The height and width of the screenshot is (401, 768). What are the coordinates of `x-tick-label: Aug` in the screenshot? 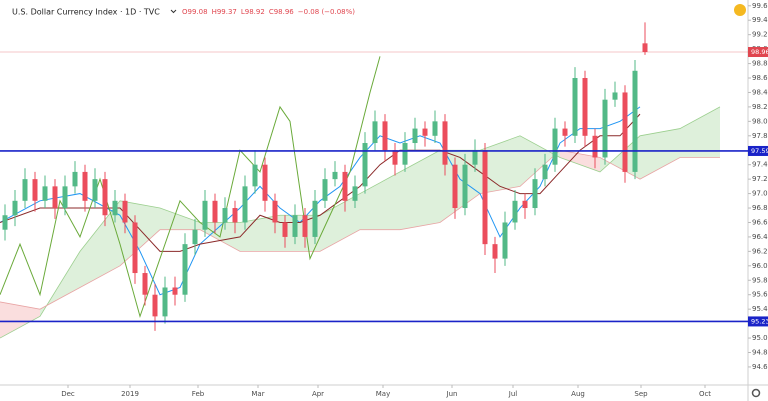 It's located at (578, 394).